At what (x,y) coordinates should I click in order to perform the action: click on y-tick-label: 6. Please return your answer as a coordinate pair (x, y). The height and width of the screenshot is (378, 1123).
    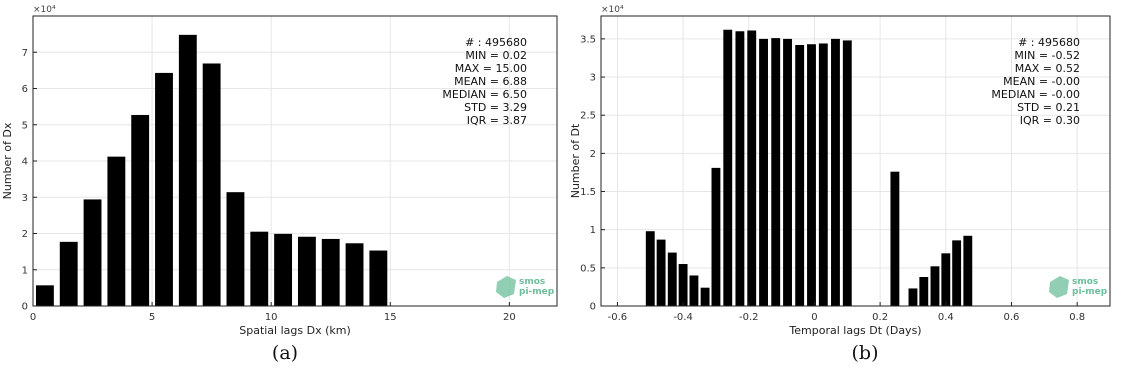
    Looking at the image, I should click on (25, 89).